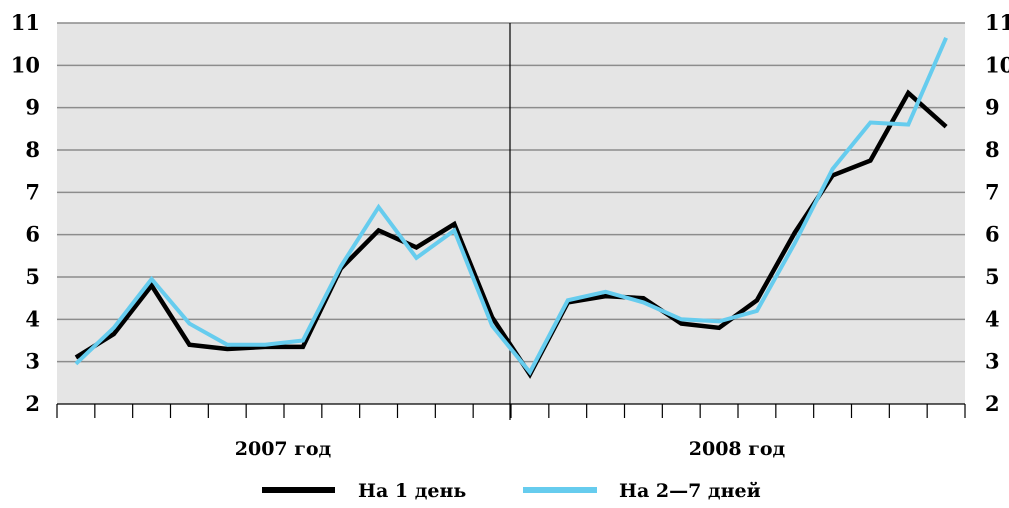 Image resolution: width=1009 pixels, height=508 pixels. I want to click on x-ticks, so click(511, 411).